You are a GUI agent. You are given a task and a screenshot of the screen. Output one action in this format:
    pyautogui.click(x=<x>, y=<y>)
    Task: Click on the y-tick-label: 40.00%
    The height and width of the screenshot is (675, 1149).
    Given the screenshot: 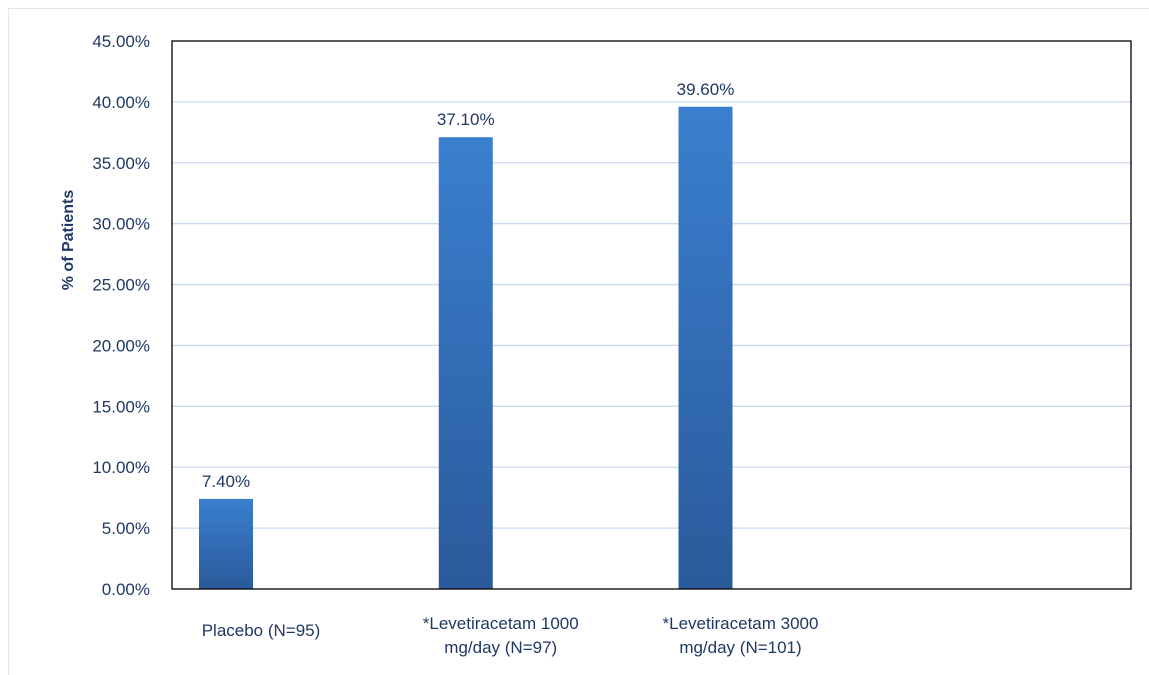 What is the action you would take?
    pyautogui.click(x=121, y=102)
    